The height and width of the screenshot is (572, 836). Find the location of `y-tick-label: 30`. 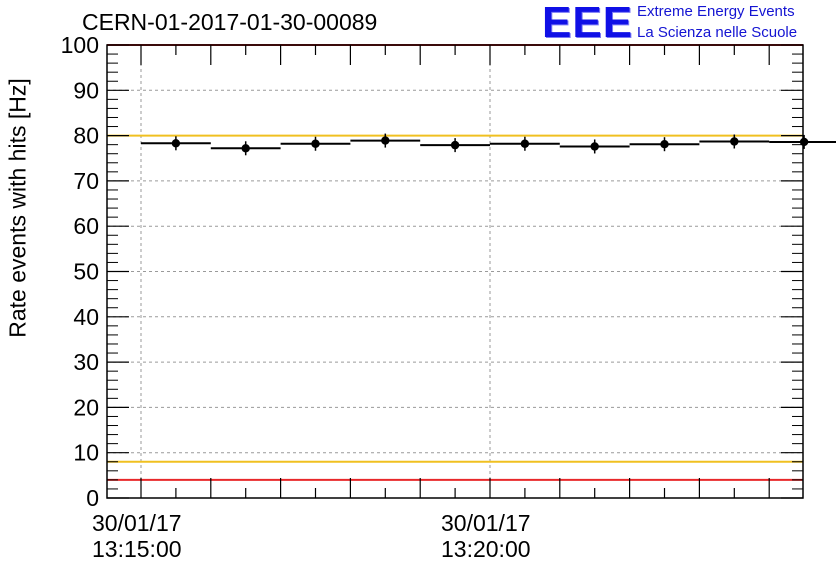

y-tick-label: 30 is located at coordinates (86, 362).